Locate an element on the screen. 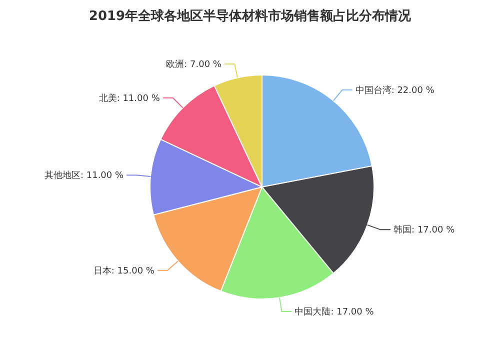  slice-label: 中国台湾: 22.00 % is located at coordinates (395, 90).